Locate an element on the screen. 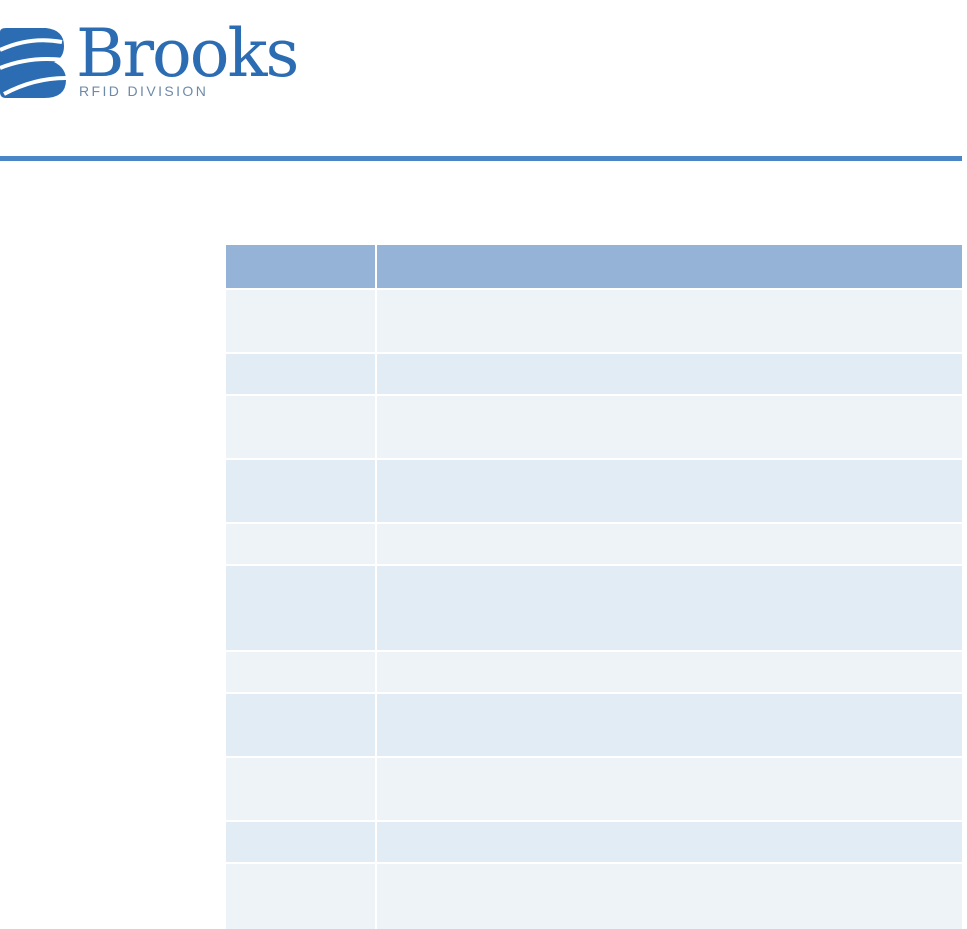 The image size is (967, 929). logo-icon is located at coordinates (33, 63).